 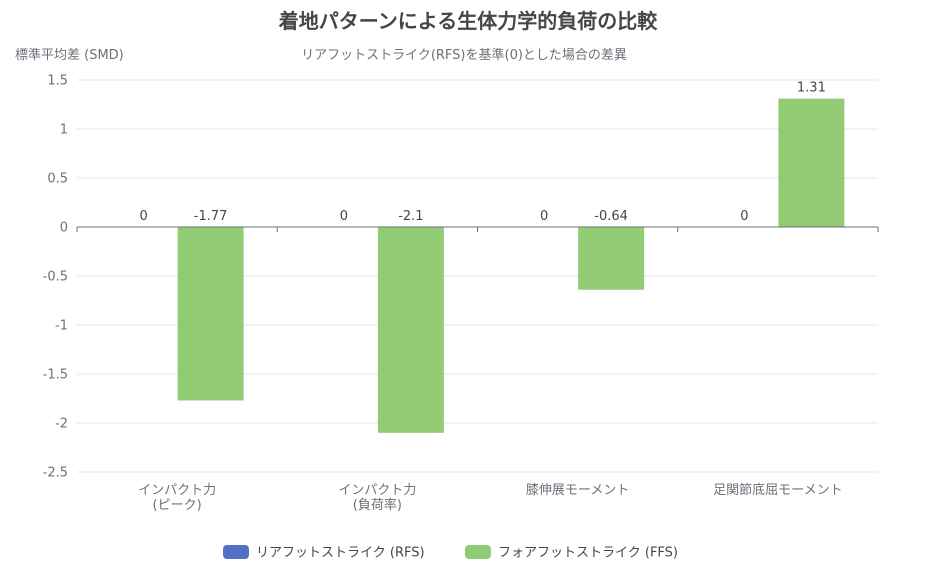 I want to click on data-label: -0.64, so click(x=611, y=216).